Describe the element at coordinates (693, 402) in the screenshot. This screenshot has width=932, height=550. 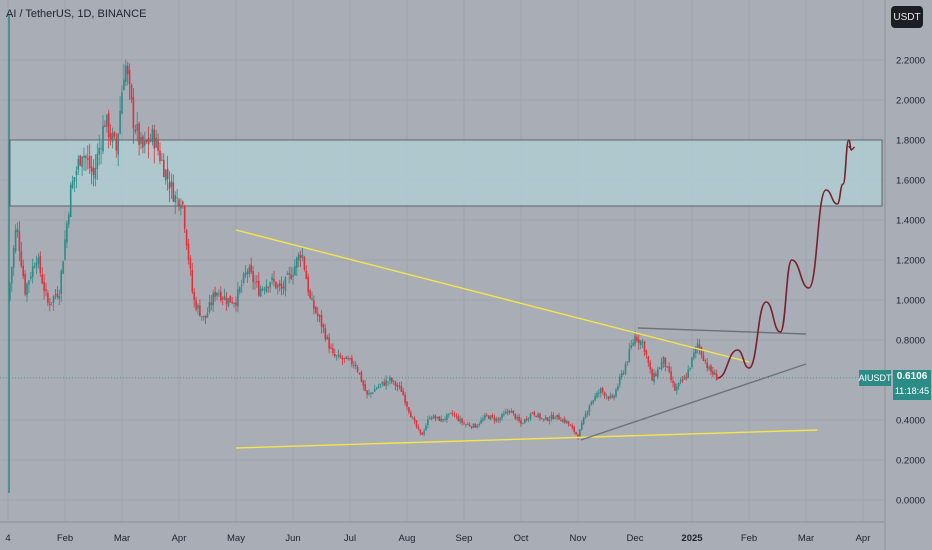
I see `trendline-triangle-bottom` at that location.